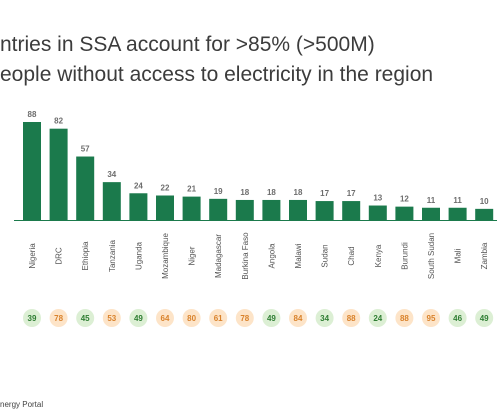  Describe the element at coordinates (484, 255) in the screenshot. I see `category-label: Zambia` at that location.